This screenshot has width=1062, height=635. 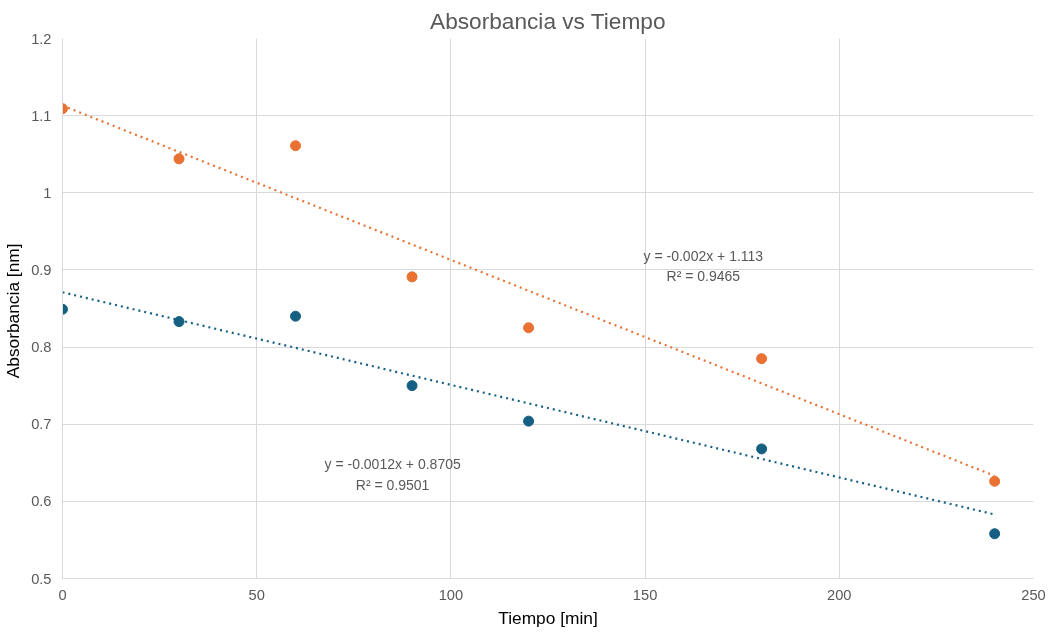 What do you see at coordinates (645, 594) in the screenshot?
I see `x-tick-label: 150` at bounding box center [645, 594].